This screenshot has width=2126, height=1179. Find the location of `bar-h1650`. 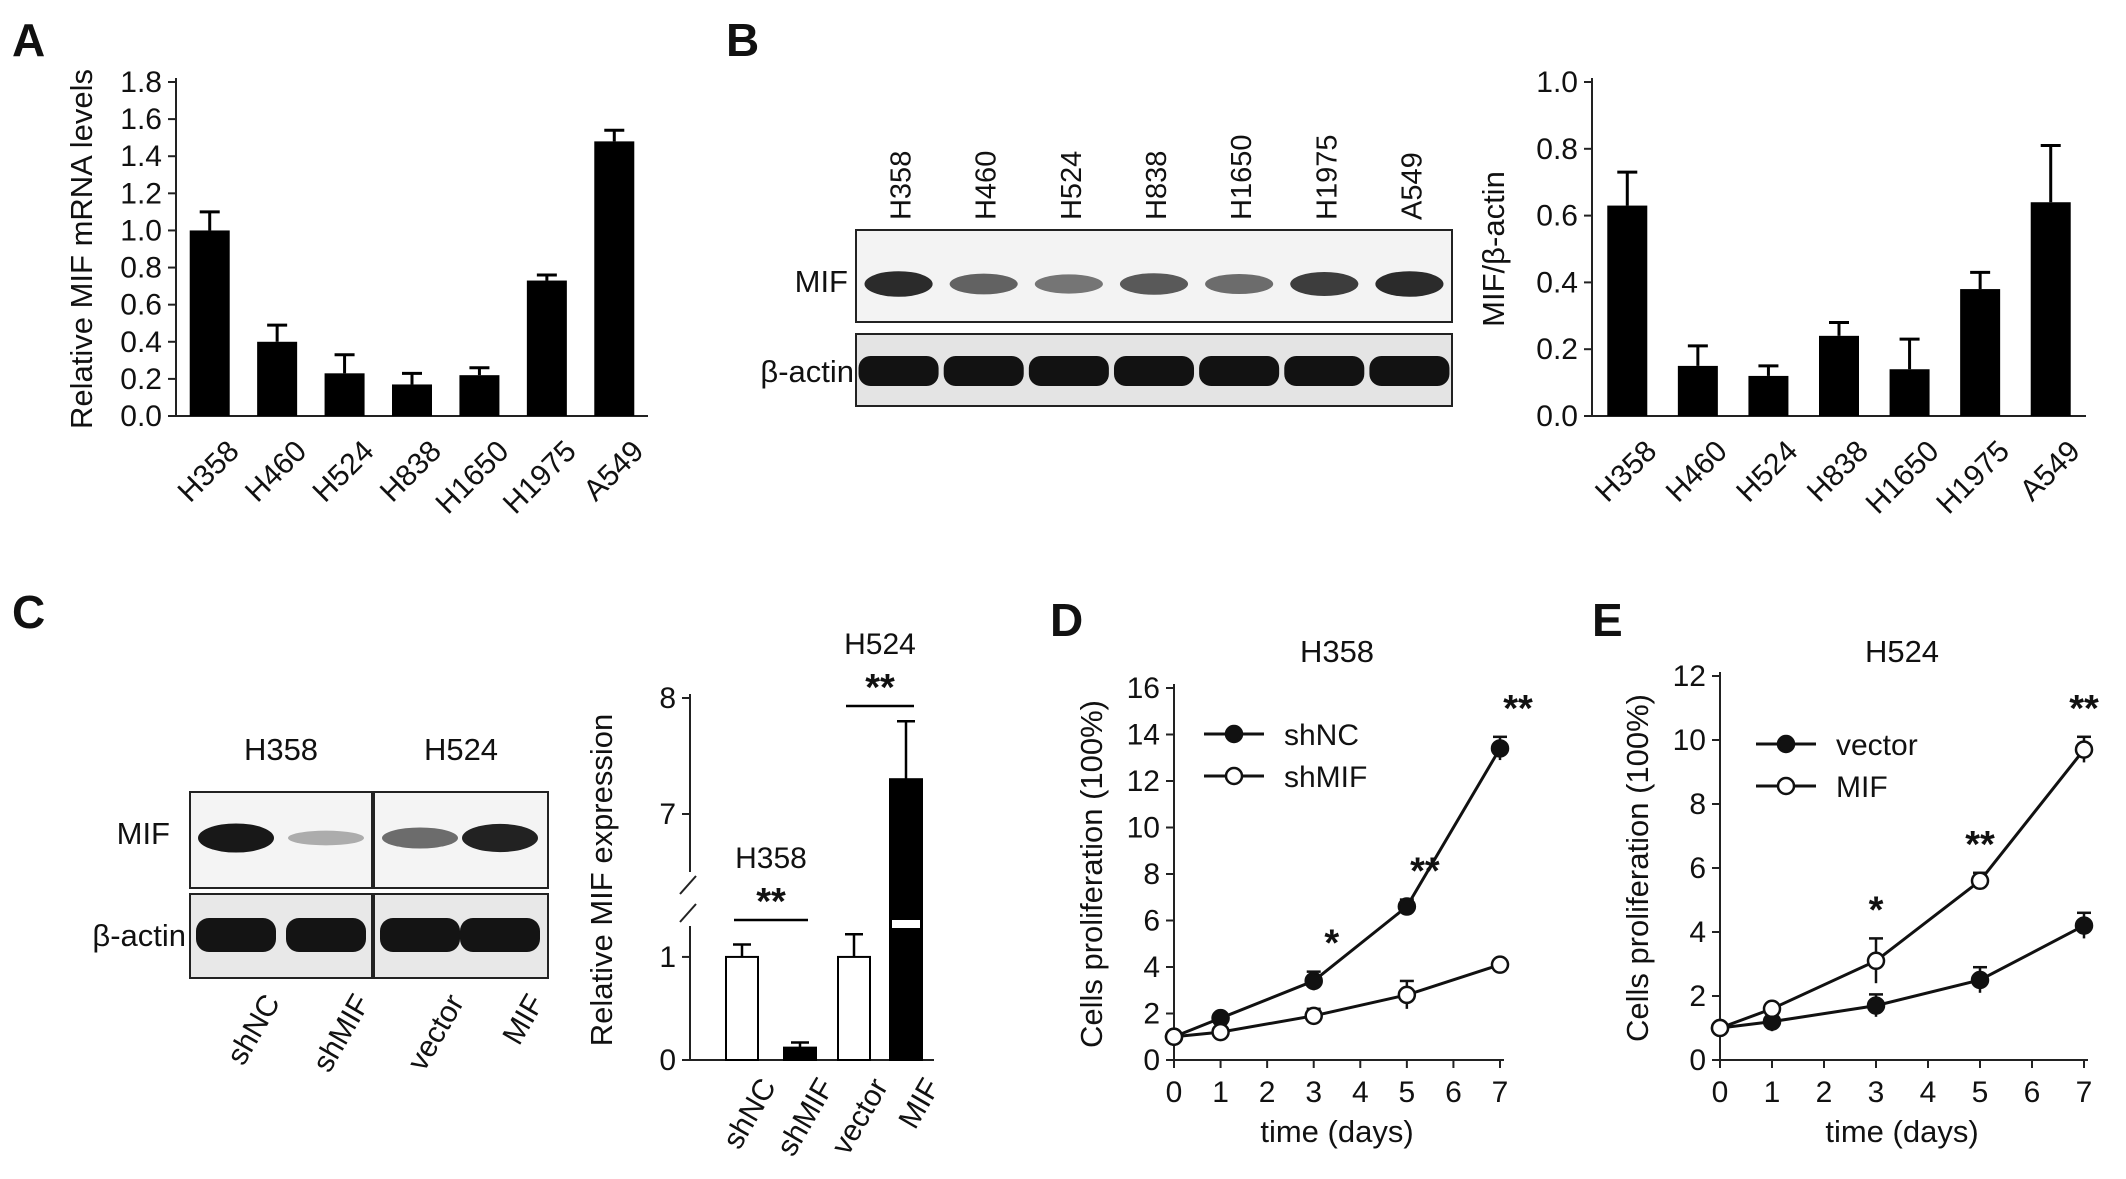

bar-h1650 is located at coordinates (479, 395).